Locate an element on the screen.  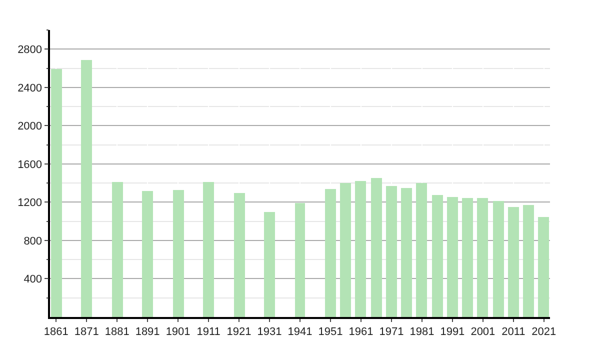
x-tick-label: 1891 is located at coordinates (147, 332).